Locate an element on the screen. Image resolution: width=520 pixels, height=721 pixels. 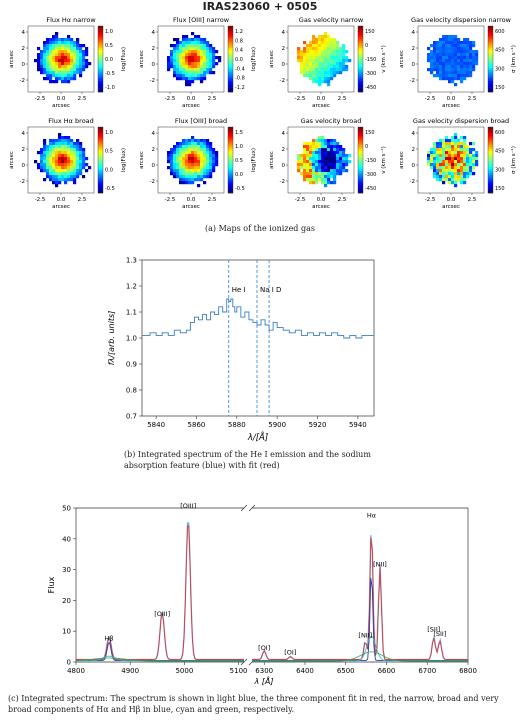
y-tick-label: 1.3 is located at coordinates (131, 261).